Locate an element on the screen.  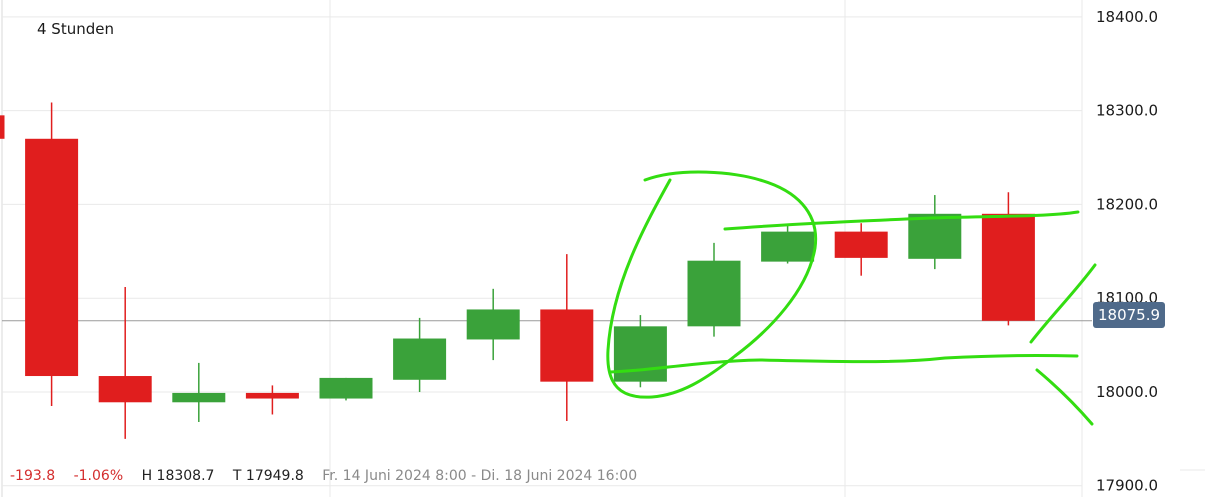
price-change-percent: -1.06% is located at coordinates (98, 476).